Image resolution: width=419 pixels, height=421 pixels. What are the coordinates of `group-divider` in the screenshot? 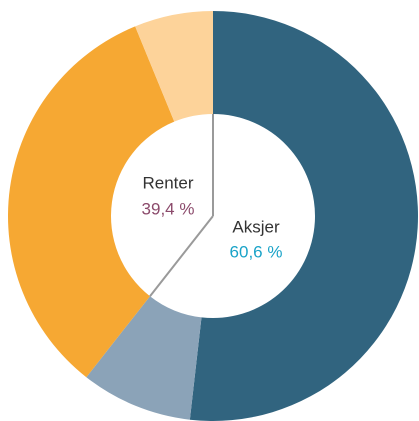 It's located at (181, 256).